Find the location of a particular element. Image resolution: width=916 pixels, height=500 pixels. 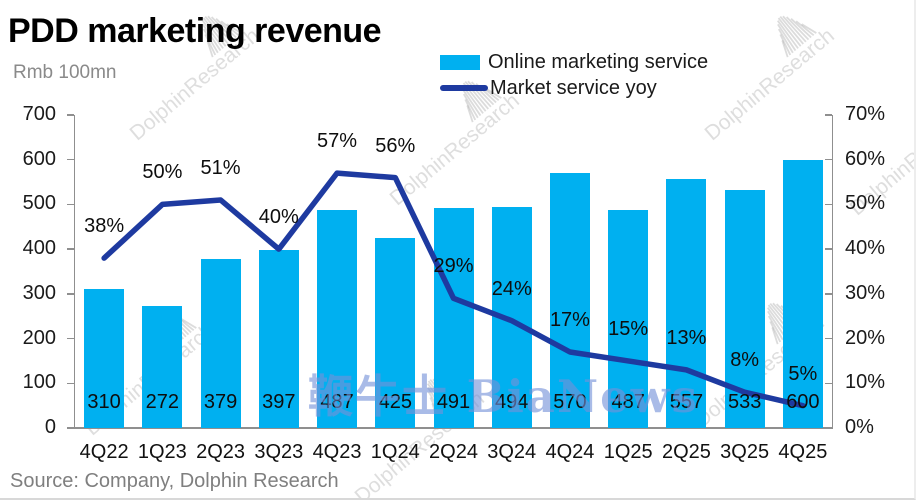

source-note: Source: Company, Dolphin Research is located at coordinates (174, 481).